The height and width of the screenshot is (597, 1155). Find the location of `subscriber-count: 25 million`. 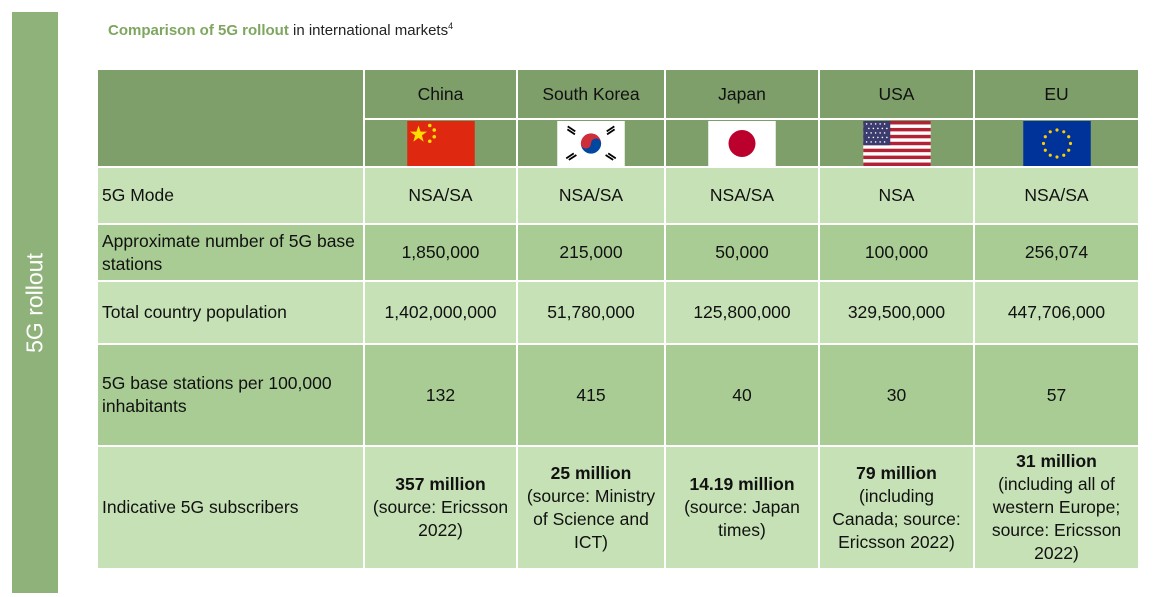

subscriber-count: 25 million is located at coordinates (591, 472).